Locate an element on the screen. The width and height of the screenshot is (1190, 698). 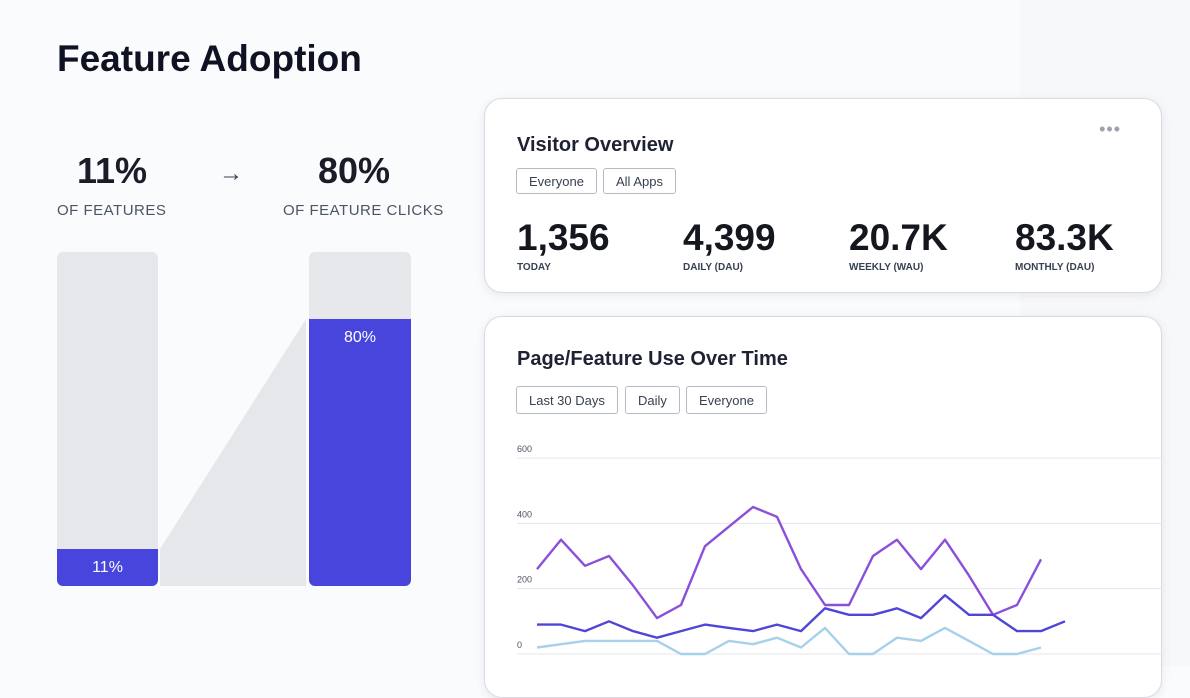
y-tick-label: 0 is located at coordinates (519, 645).